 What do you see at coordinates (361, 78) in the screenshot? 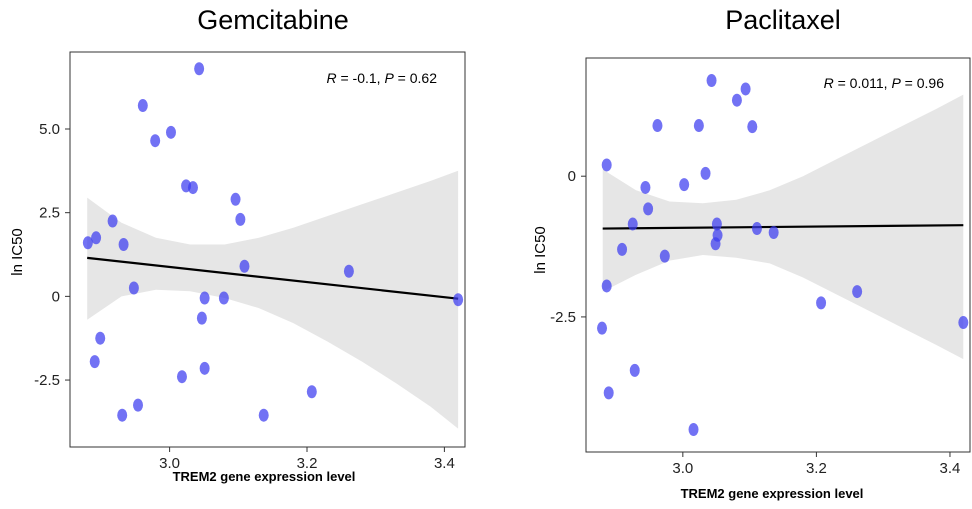
I see `r-value: = -0.1,` at bounding box center [361, 78].